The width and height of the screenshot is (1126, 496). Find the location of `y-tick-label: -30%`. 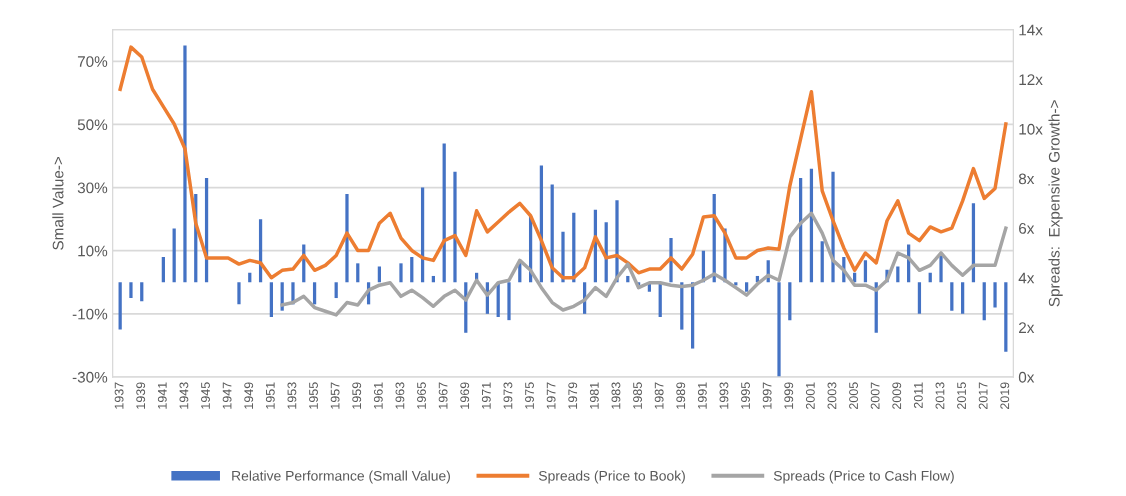

y-tick-label: -30% is located at coordinates (90, 377).